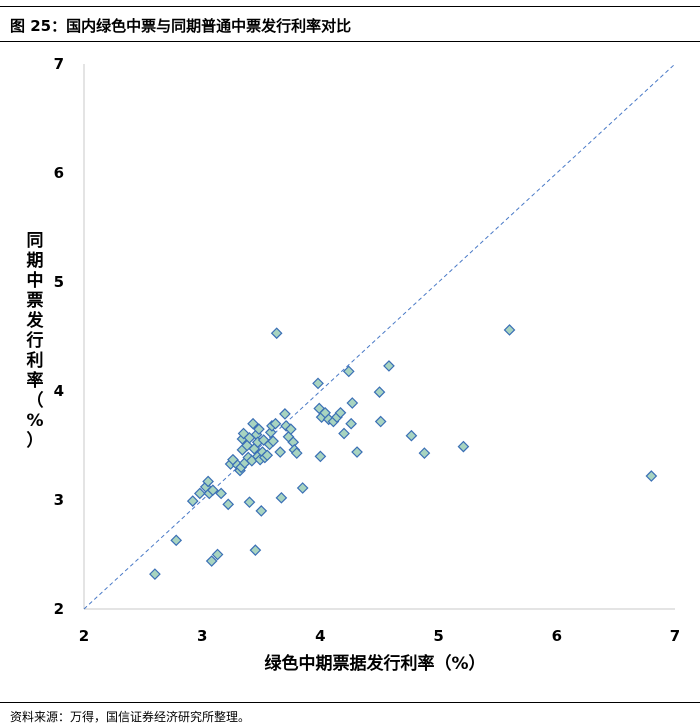 The height and width of the screenshot is (728, 700). What do you see at coordinates (320, 636) in the screenshot?
I see `x-tick-label: 4` at bounding box center [320, 636].